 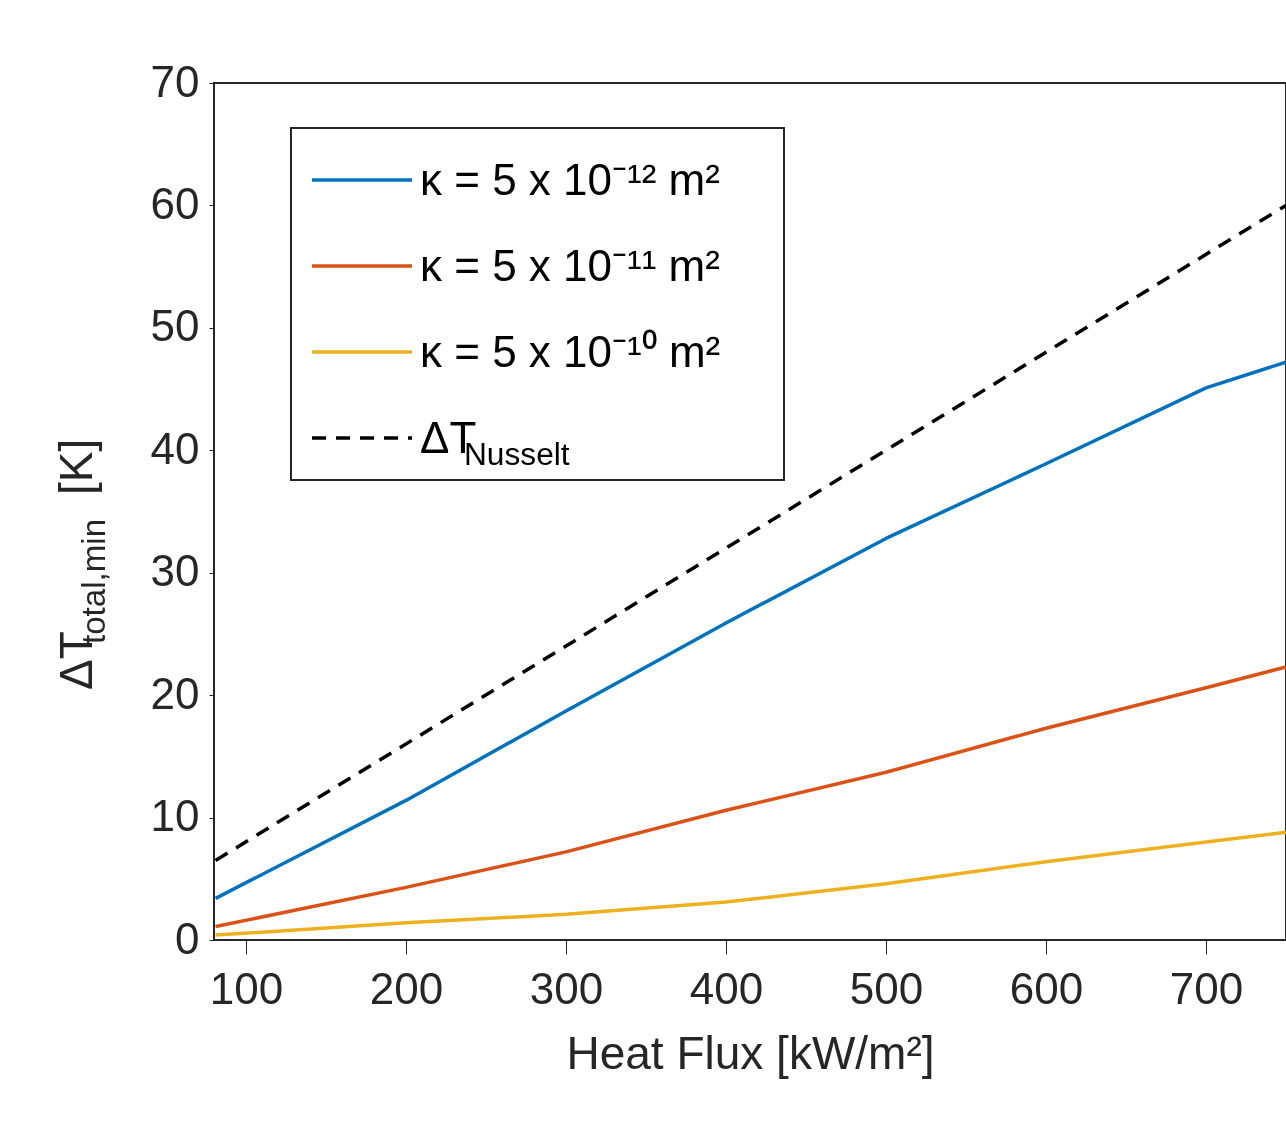 What do you see at coordinates (175, 81) in the screenshot?
I see `y-tick-label: 70` at bounding box center [175, 81].